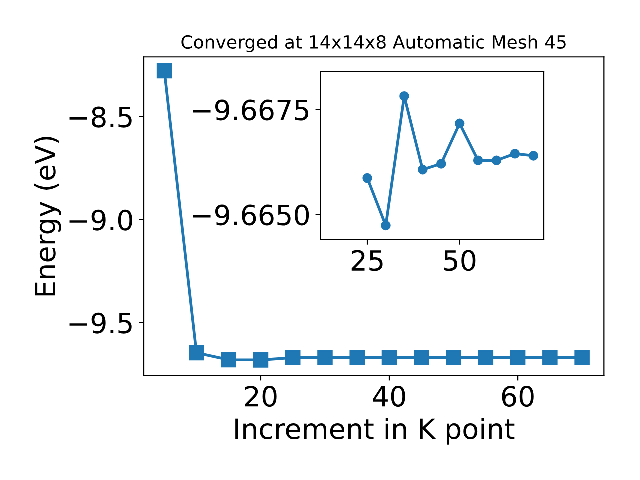 This screenshot has height=480, width=640. Describe the element at coordinates (101, 220) in the screenshot. I see `y-tick-label: −9.0` at that location.